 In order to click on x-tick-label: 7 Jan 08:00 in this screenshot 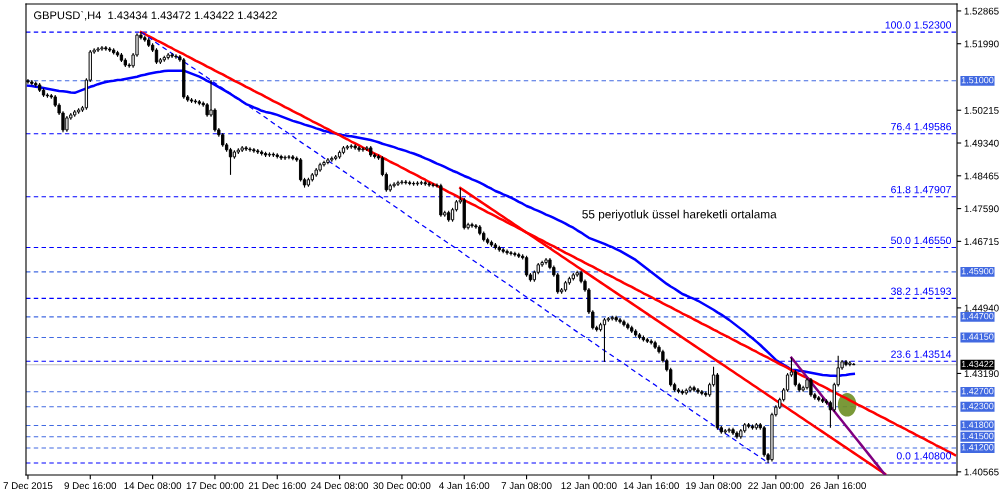, I will do `click(526, 486)`.